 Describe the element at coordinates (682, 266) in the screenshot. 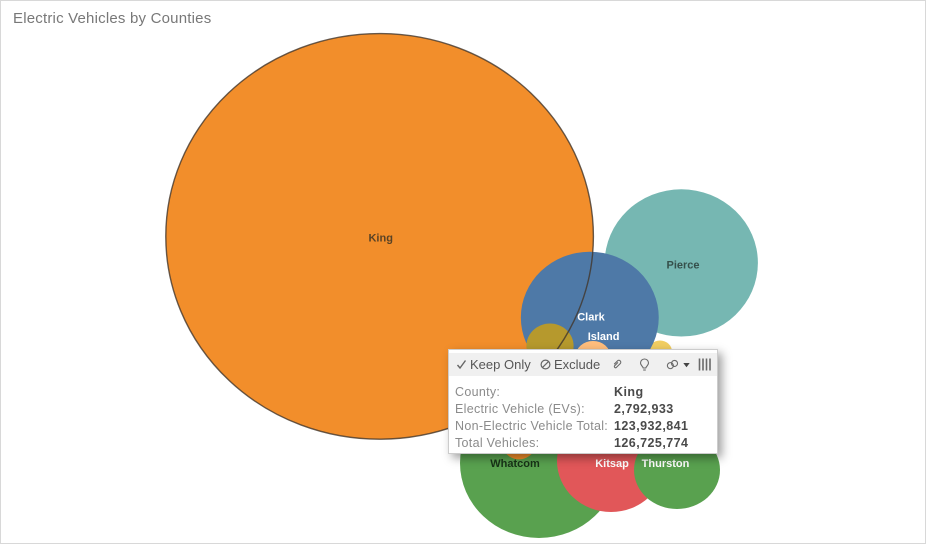

I see `svg-text: Pierce` at that location.